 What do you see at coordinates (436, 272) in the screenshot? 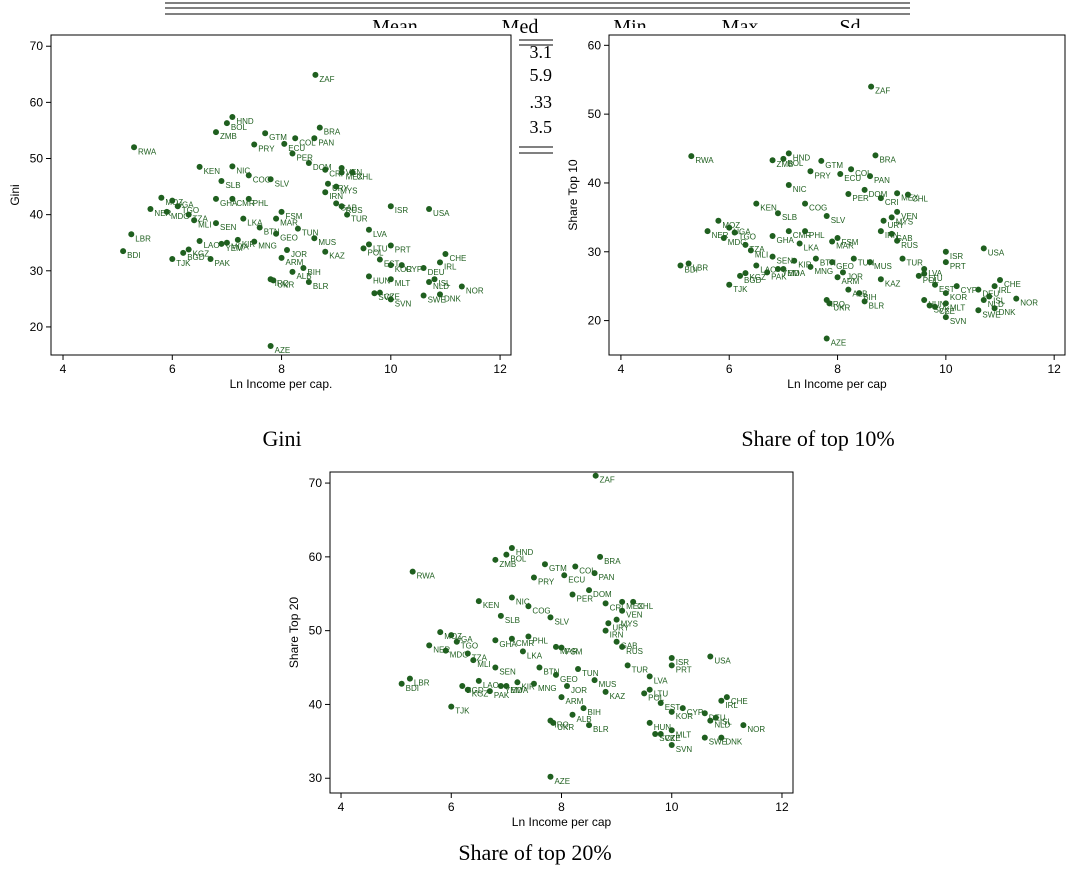
I see `point-label: DEU` at bounding box center [436, 272].